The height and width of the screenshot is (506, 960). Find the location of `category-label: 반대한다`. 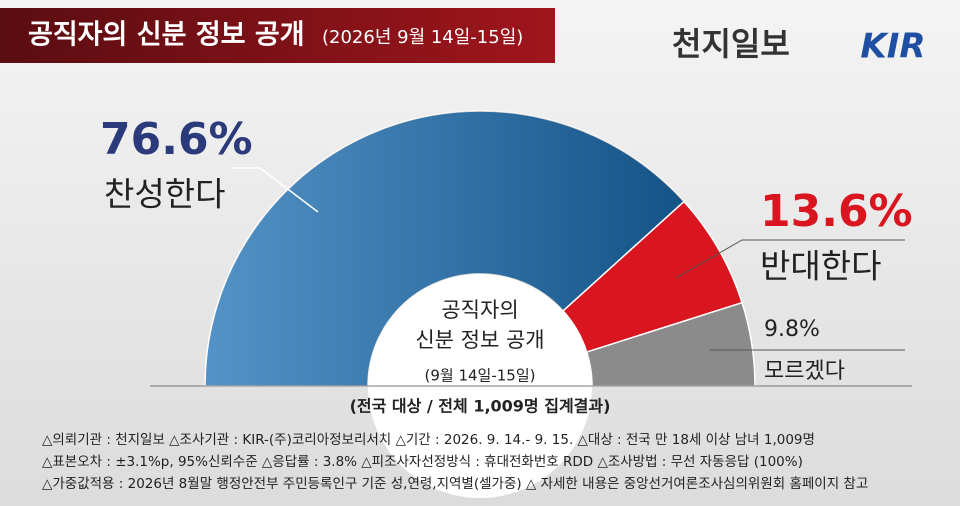

category-label: 반대한다 is located at coordinates (820, 266).